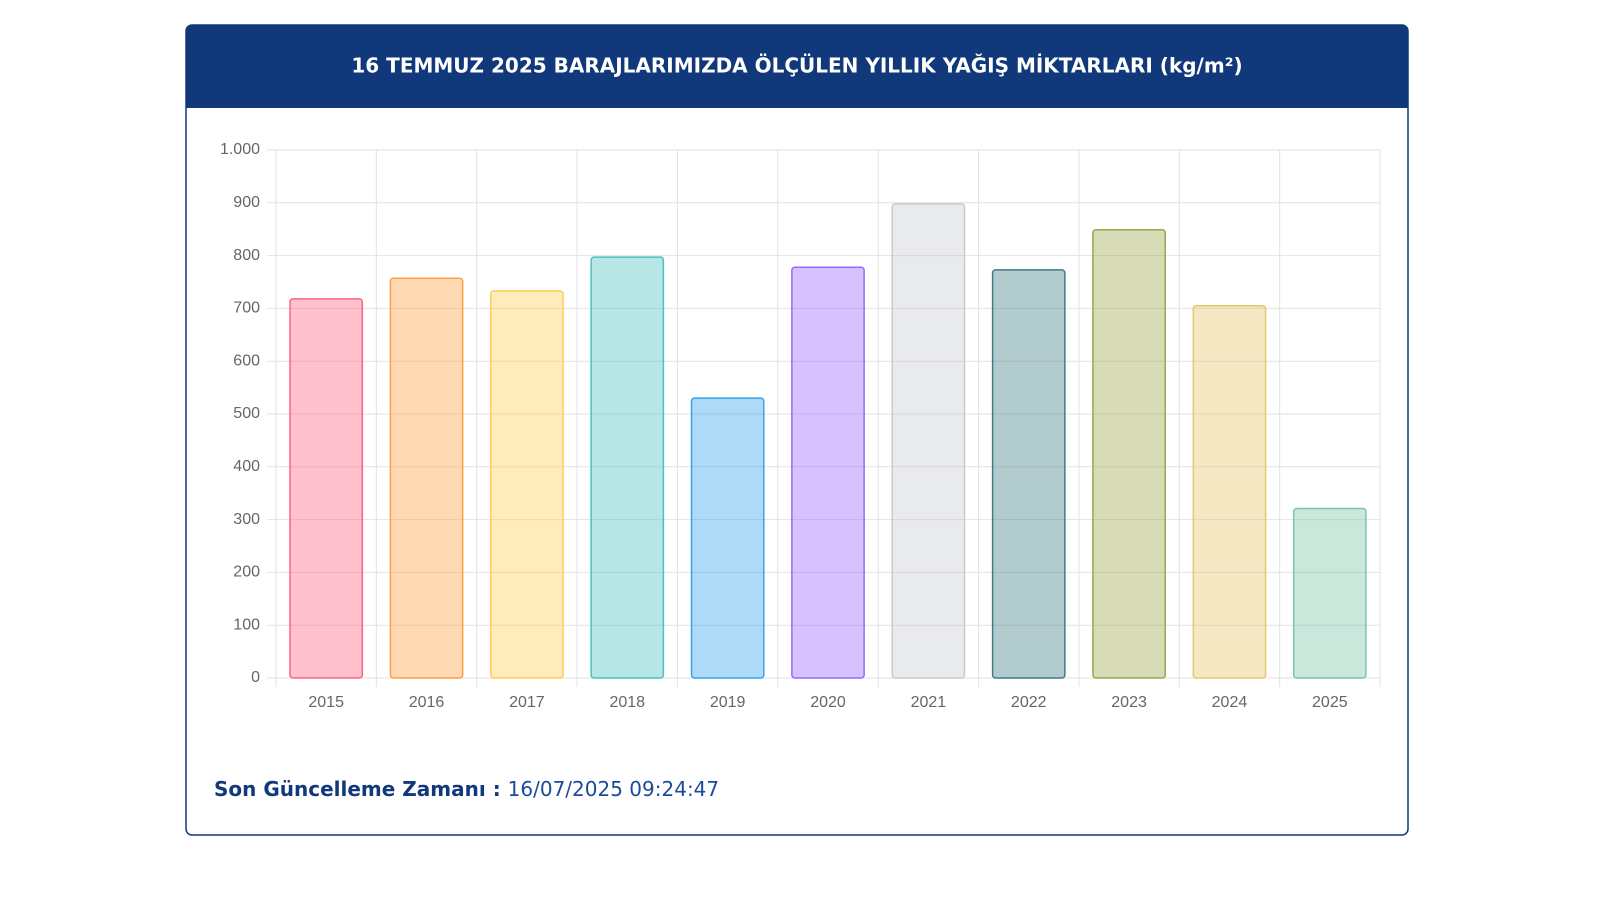 The width and height of the screenshot is (1600, 900). I want to click on x-tick-label: 2025, so click(1330, 702).